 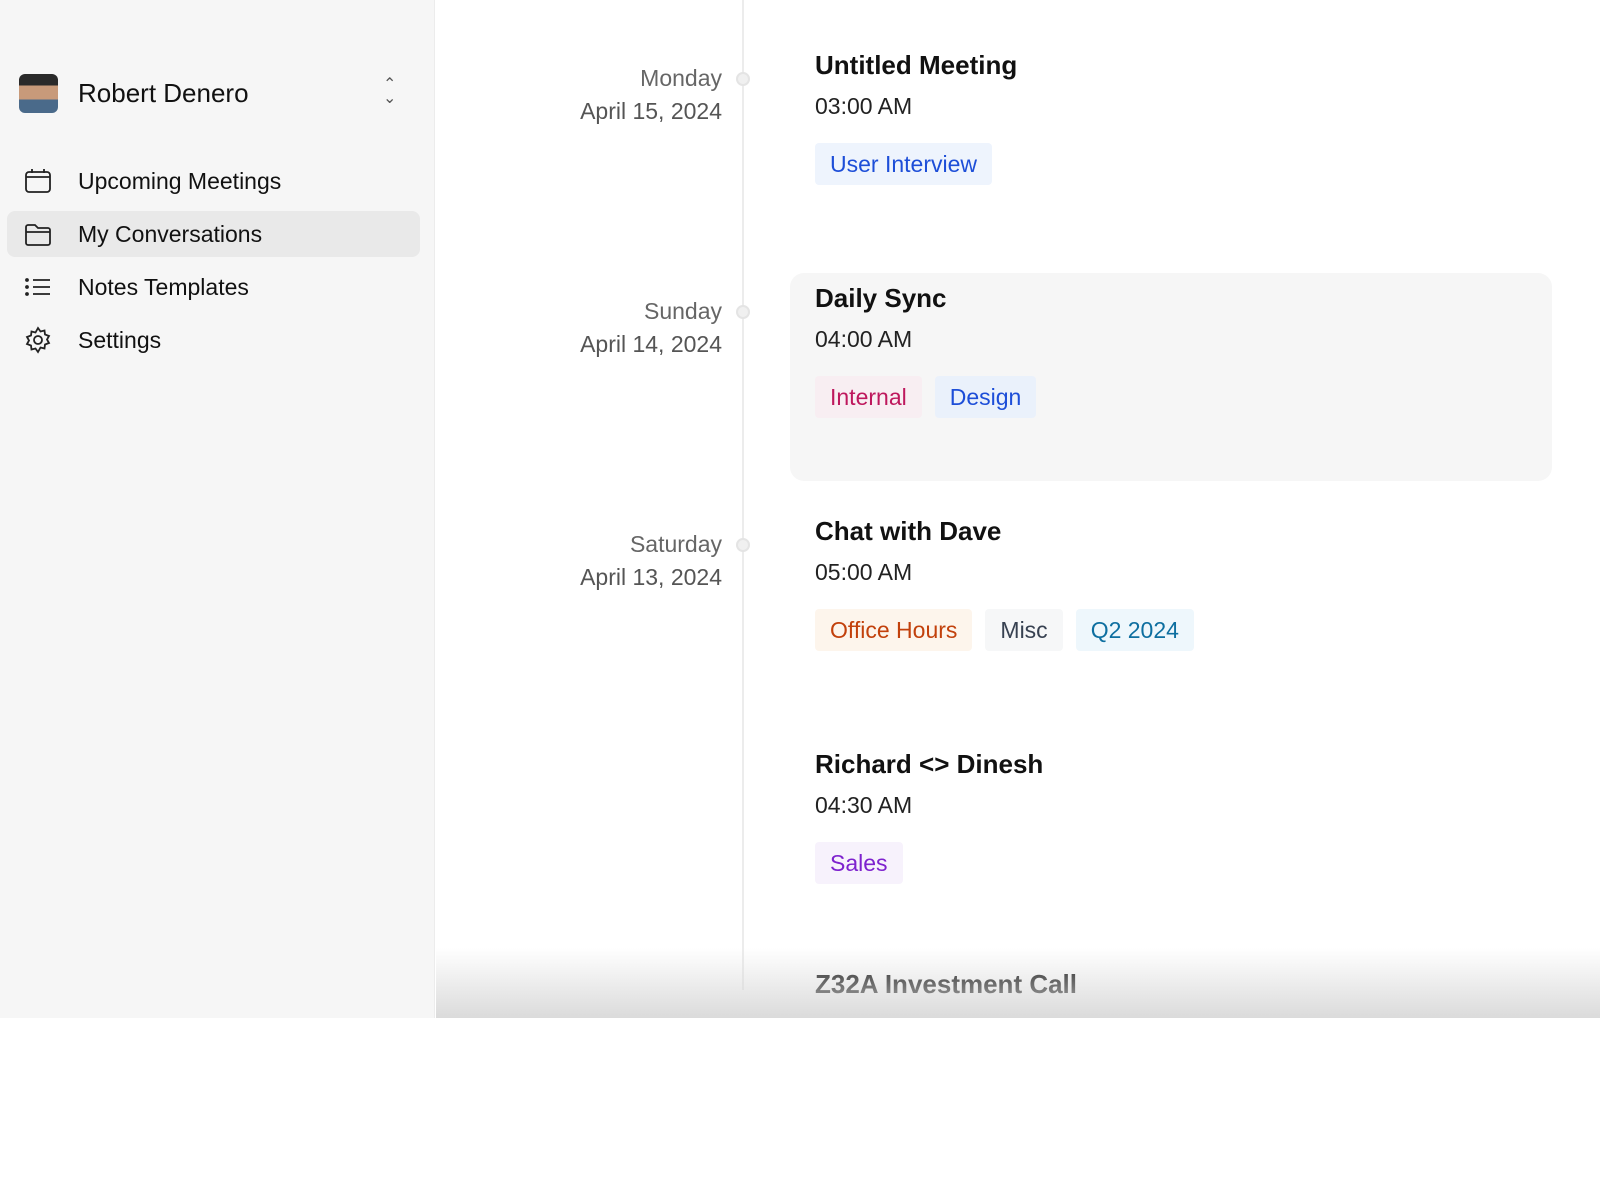 I want to click on meeting-weekday: Sunday, so click(x=682, y=311).